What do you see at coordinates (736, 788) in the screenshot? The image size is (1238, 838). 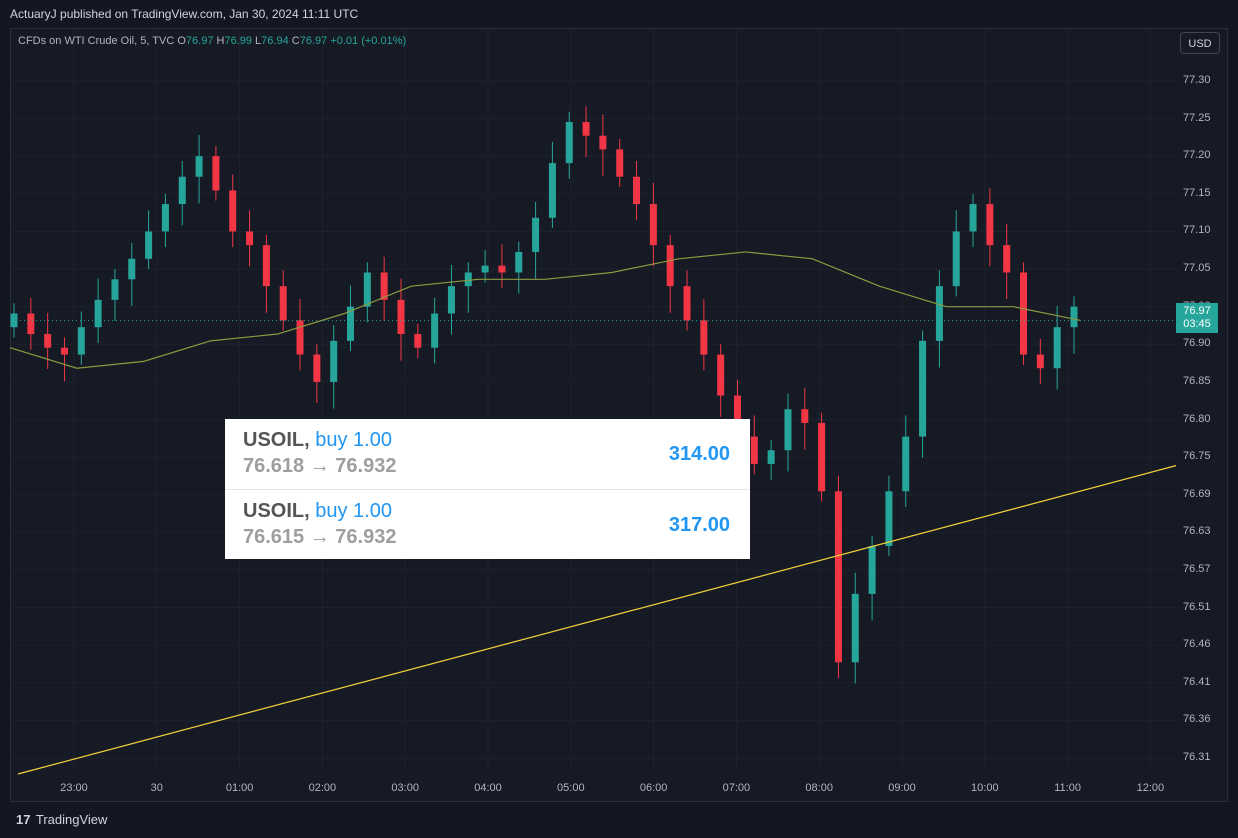 I see `x-tick-label: 07:00` at bounding box center [736, 788].